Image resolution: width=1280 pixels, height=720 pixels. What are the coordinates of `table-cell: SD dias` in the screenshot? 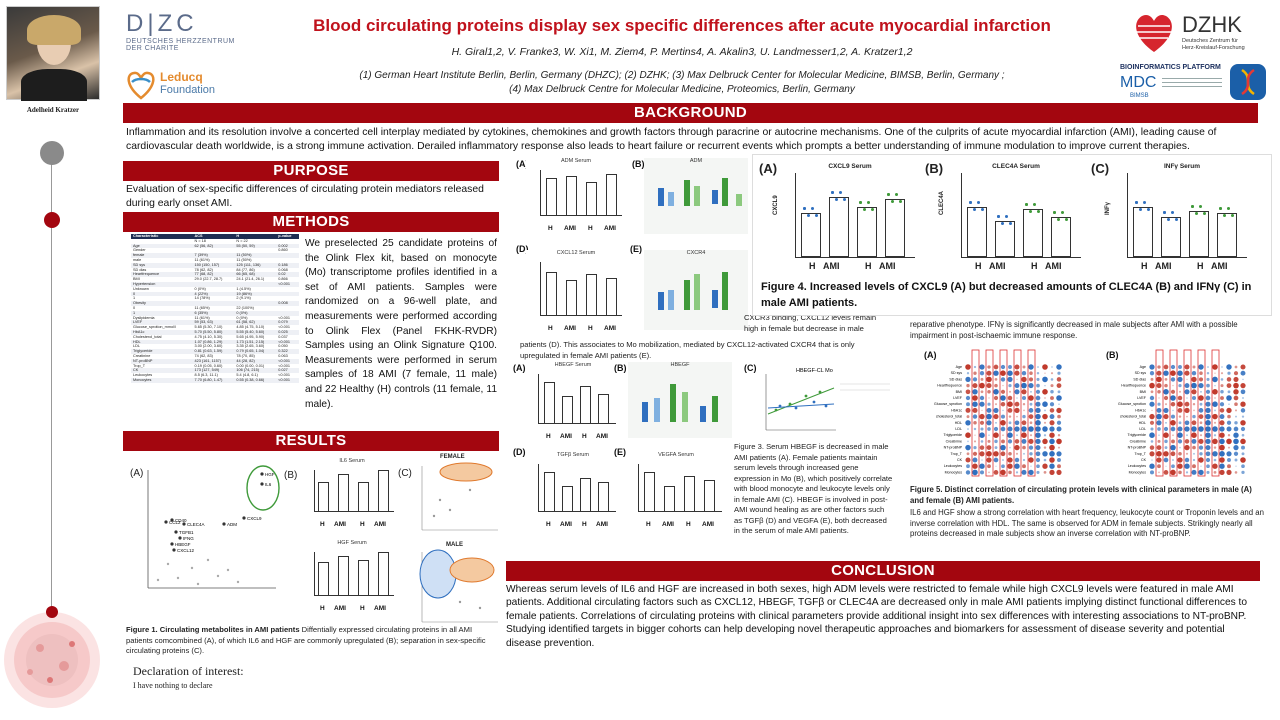 It's located at (140, 269).